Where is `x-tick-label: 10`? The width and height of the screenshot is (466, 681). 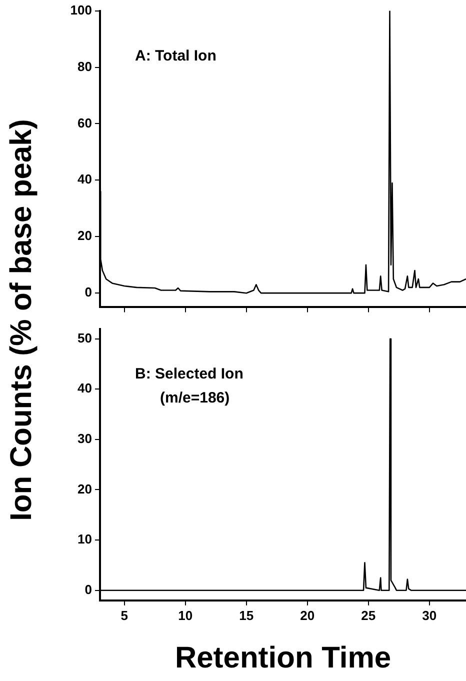
x-tick-label: 10 is located at coordinates (185, 615).